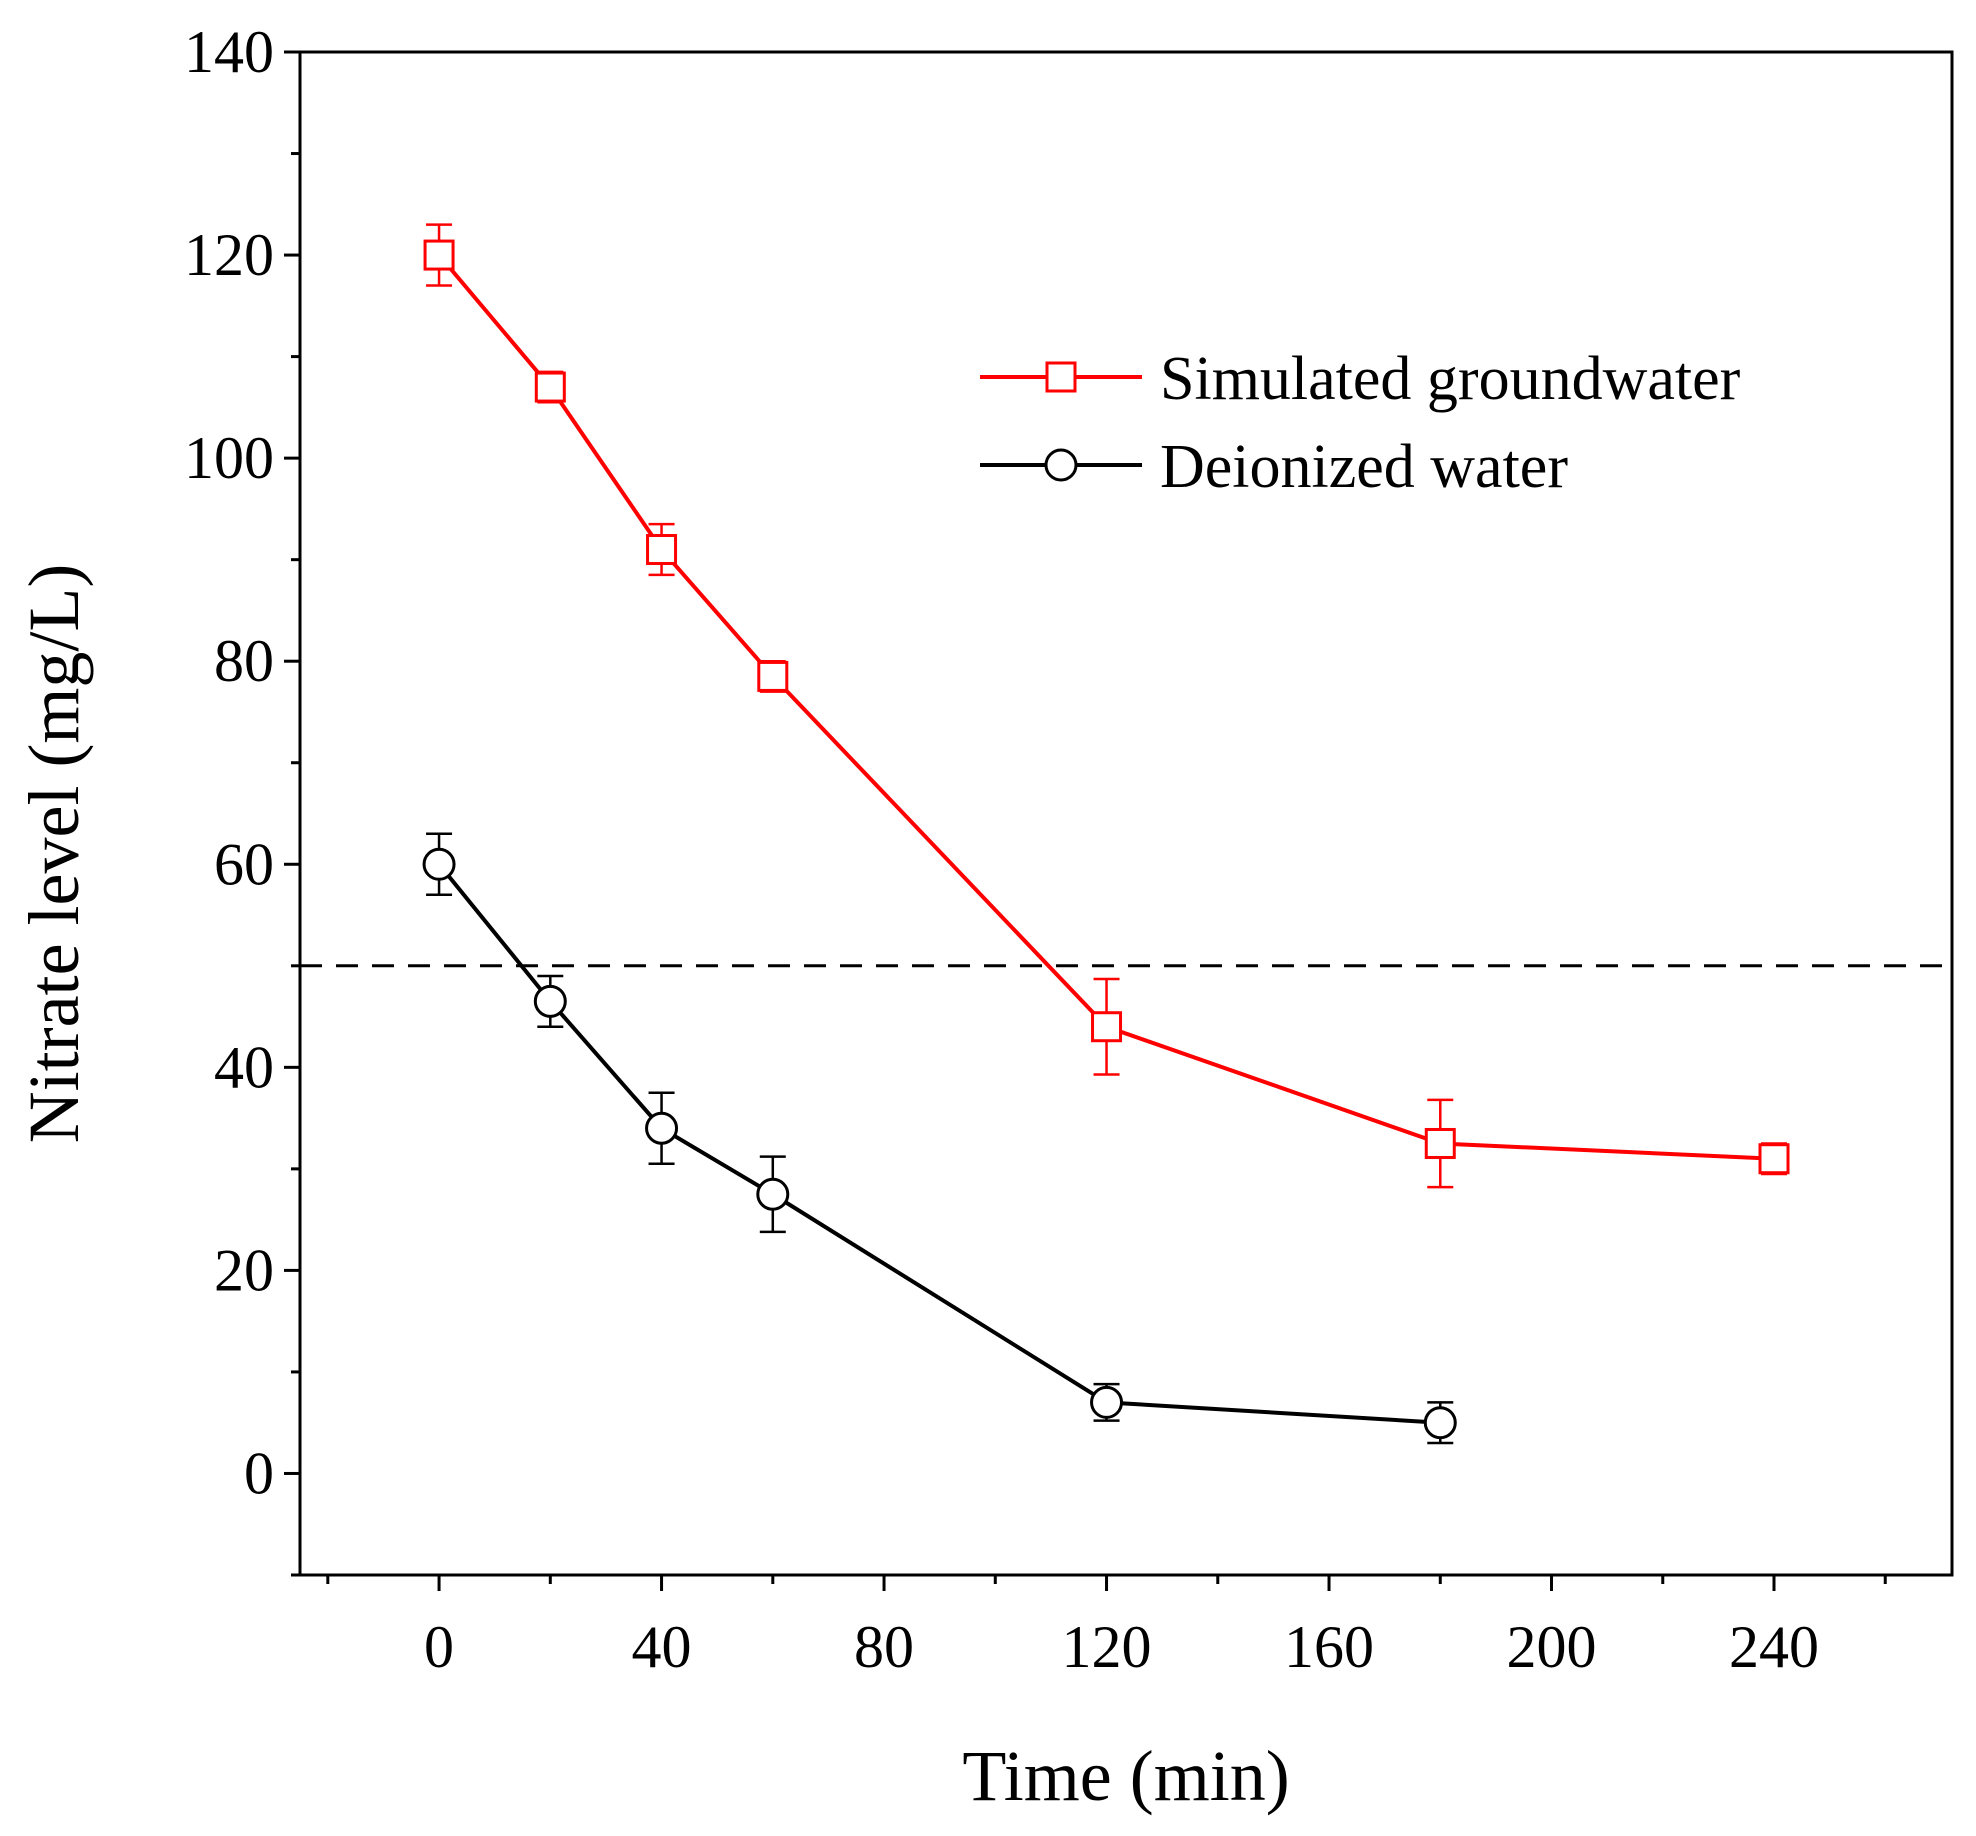 This screenshot has height=1836, width=1976. Describe the element at coordinates (1450, 379) in the screenshot. I see `legend-label: Simulated groundwater` at that location.